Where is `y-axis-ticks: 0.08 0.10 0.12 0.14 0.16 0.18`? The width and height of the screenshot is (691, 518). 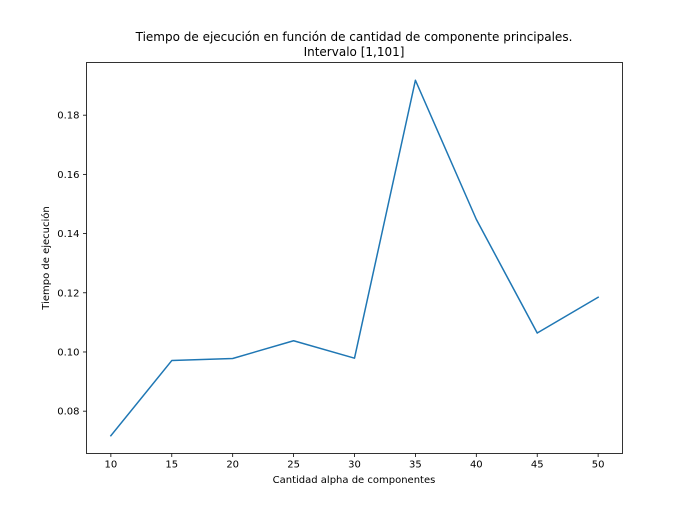 y-axis-ticks: 0.08 0.10 0.12 0.14 0.16 0.18 is located at coordinates (72, 264).